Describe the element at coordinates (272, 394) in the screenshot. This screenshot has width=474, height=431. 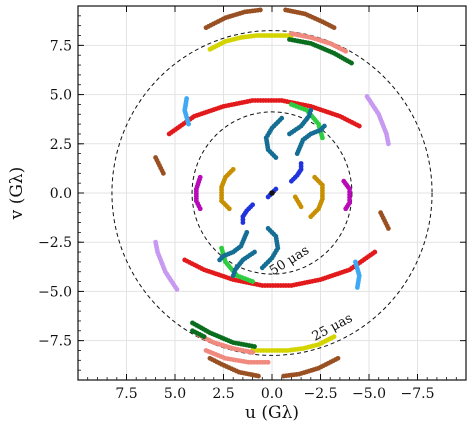
I see `x-tick-label-3: 0.0` at that location.